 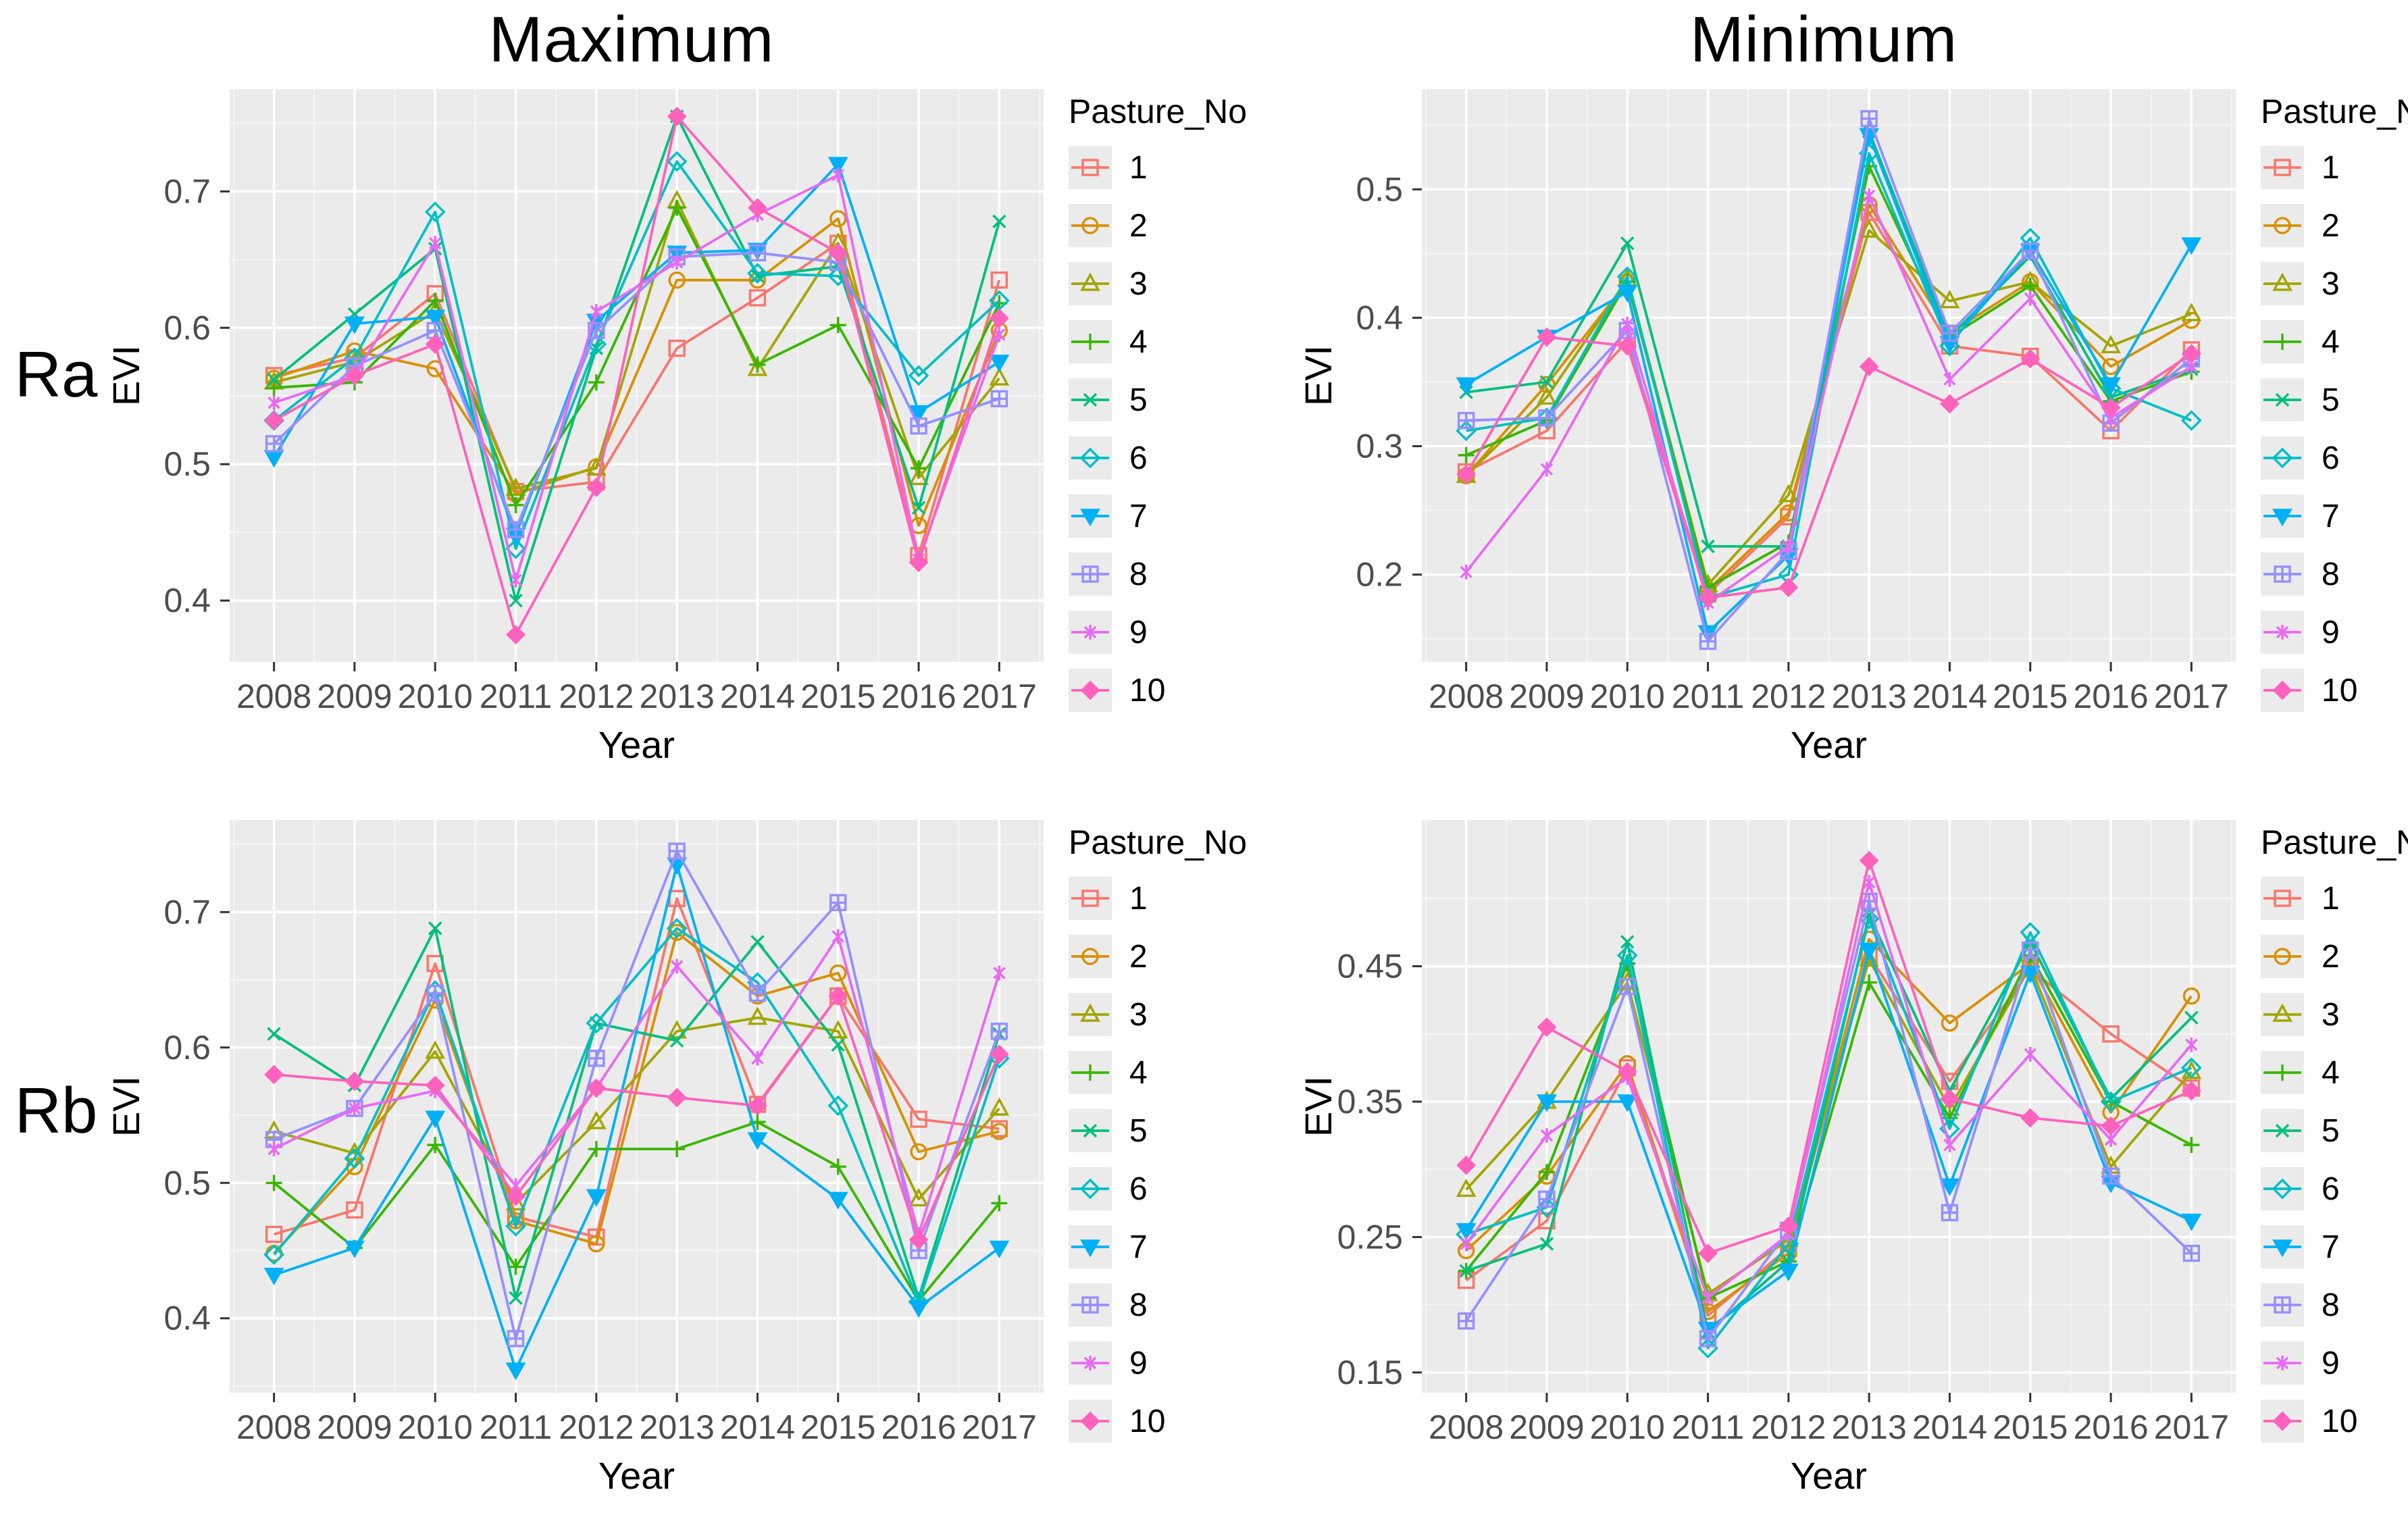 I want to click on legend-title: Pasture_No, so click(x=2334, y=842).